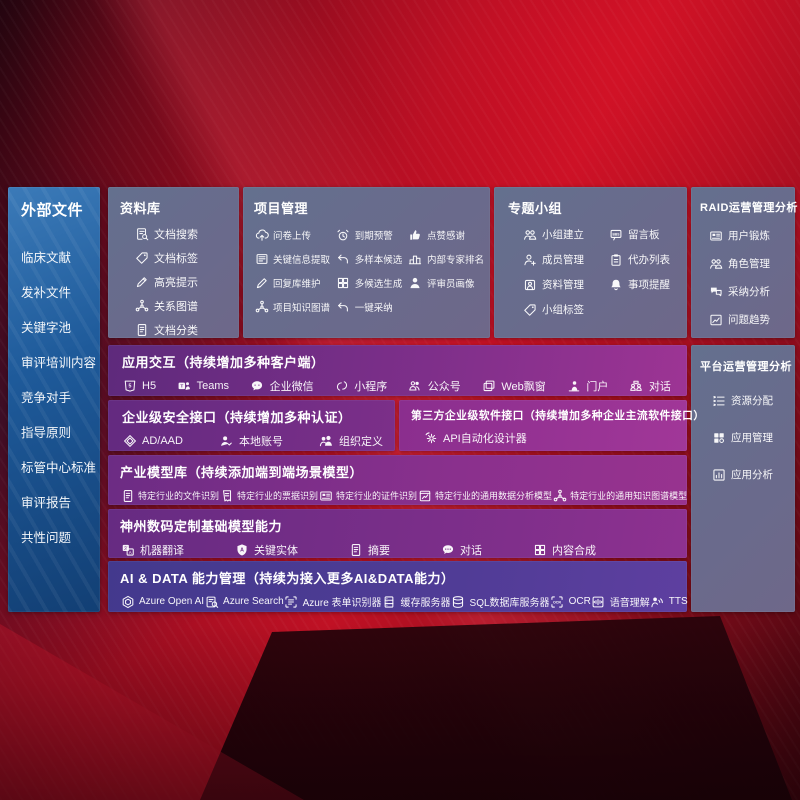 The width and height of the screenshot is (800, 800). I want to click on item-api-designer: API自动化设计器, so click(475, 438).